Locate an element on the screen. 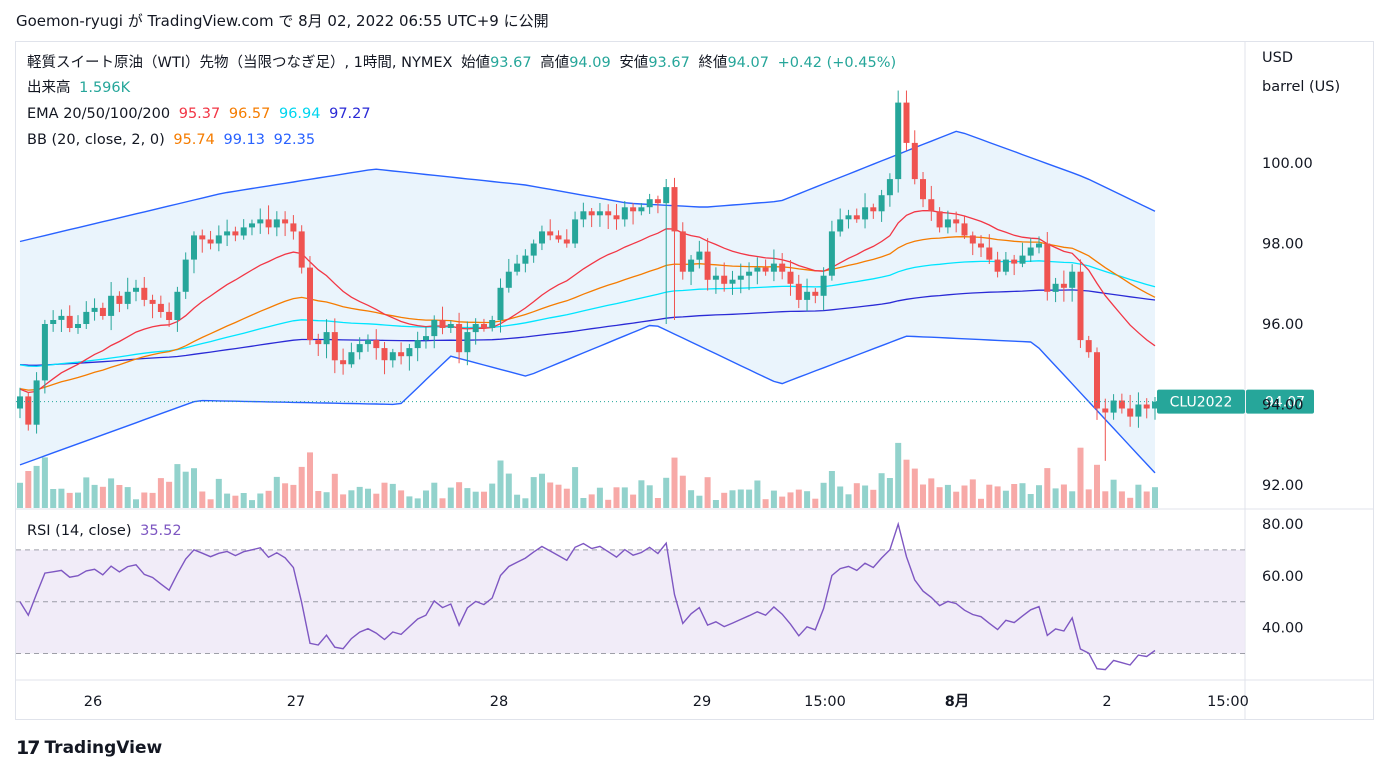 This screenshot has width=1389, height=774. bb-label: BB (20, close, 2, 0) is located at coordinates (96, 140).